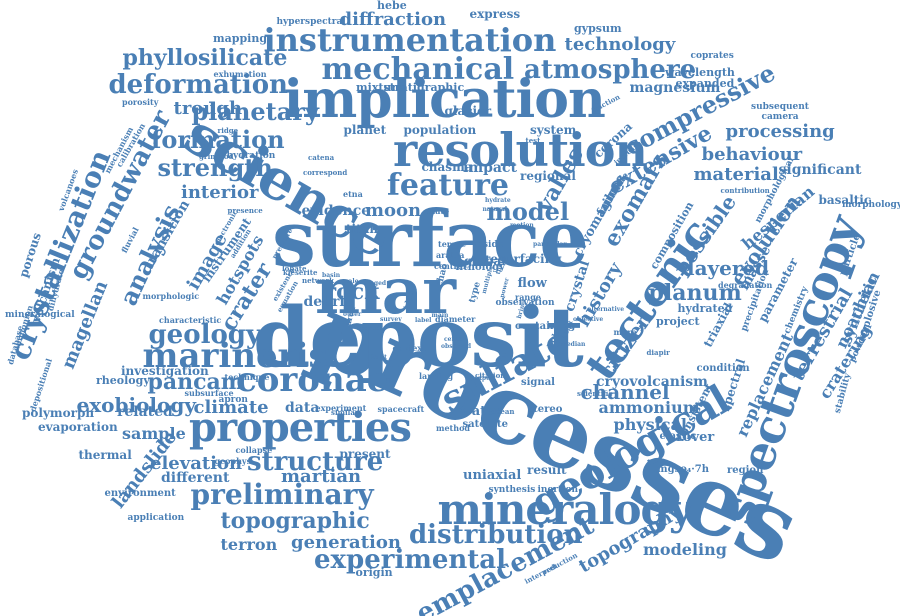  Describe the element at coordinates (205, 335) in the screenshot. I see `word-geology: geology` at that location.